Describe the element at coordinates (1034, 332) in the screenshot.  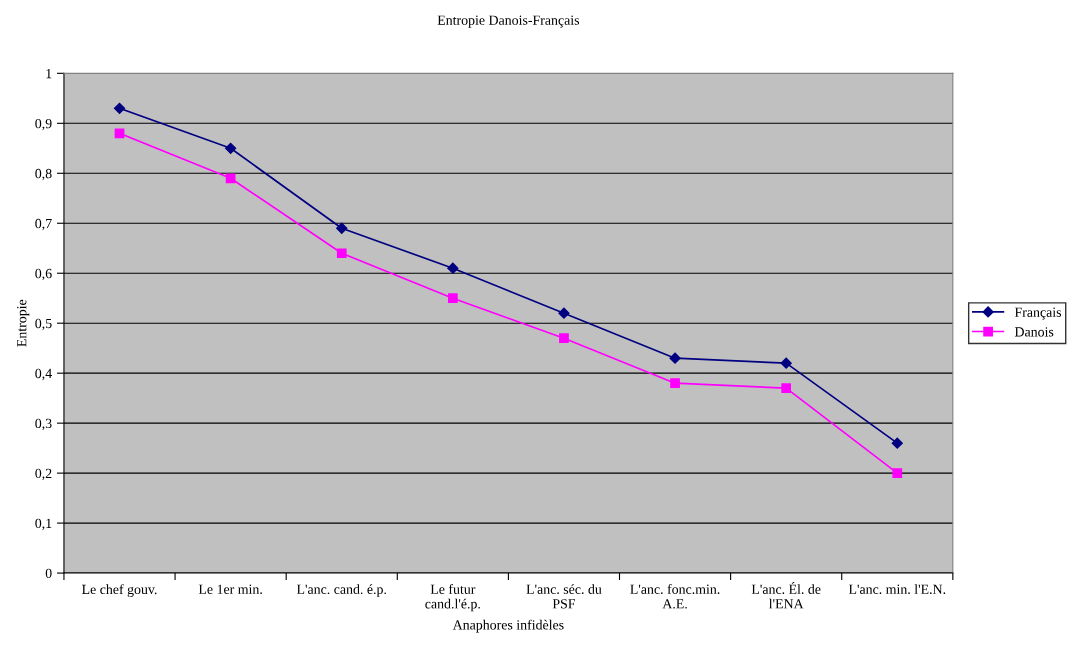
I see `legend-label: Danois` at that location.